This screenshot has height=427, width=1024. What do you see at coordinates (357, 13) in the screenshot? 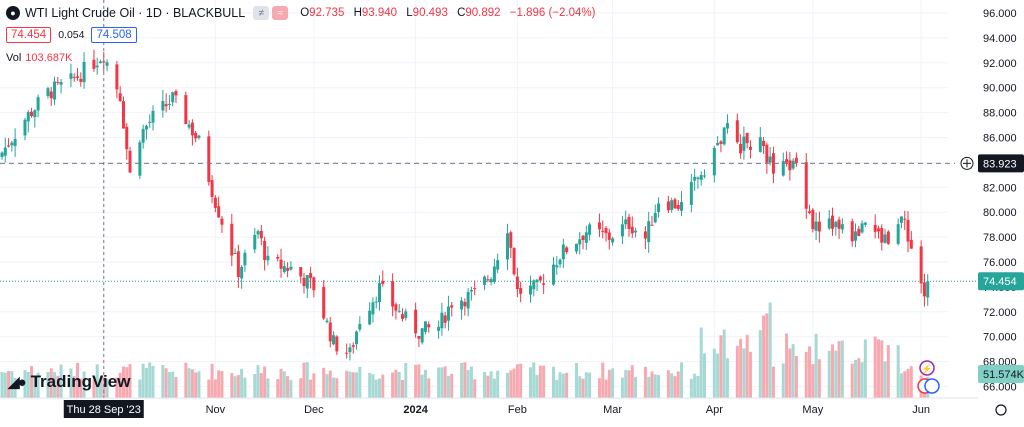
I see `high-label: H` at bounding box center [357, 13].